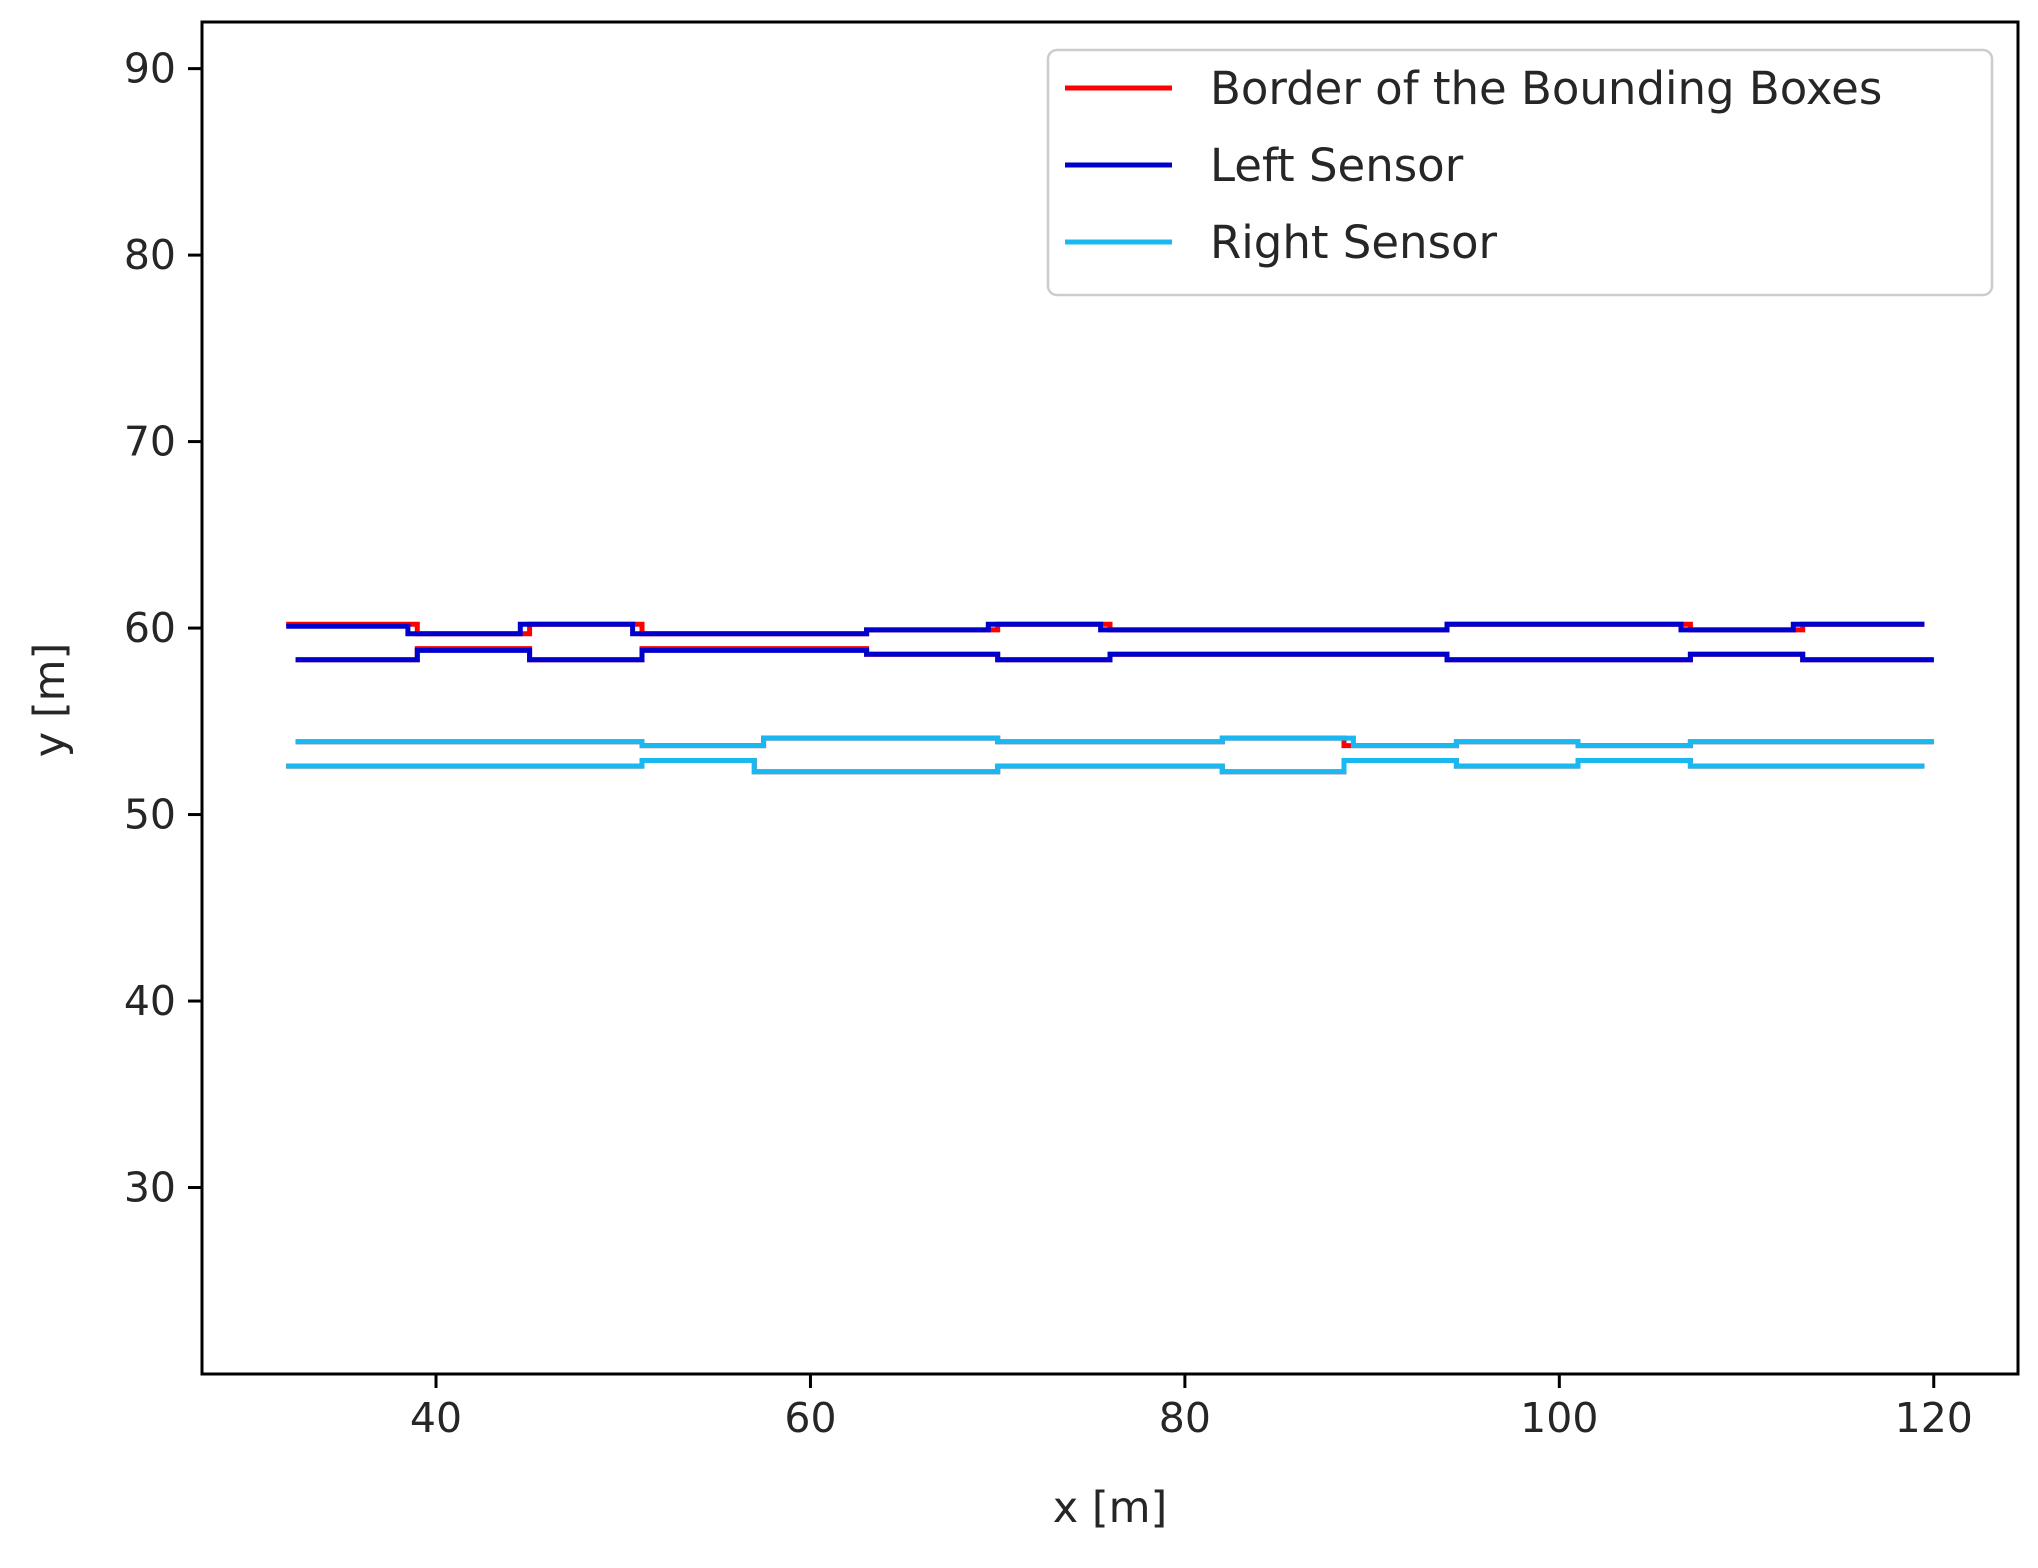  I want to click on y-tick-label: 40, so click(150, 1001).